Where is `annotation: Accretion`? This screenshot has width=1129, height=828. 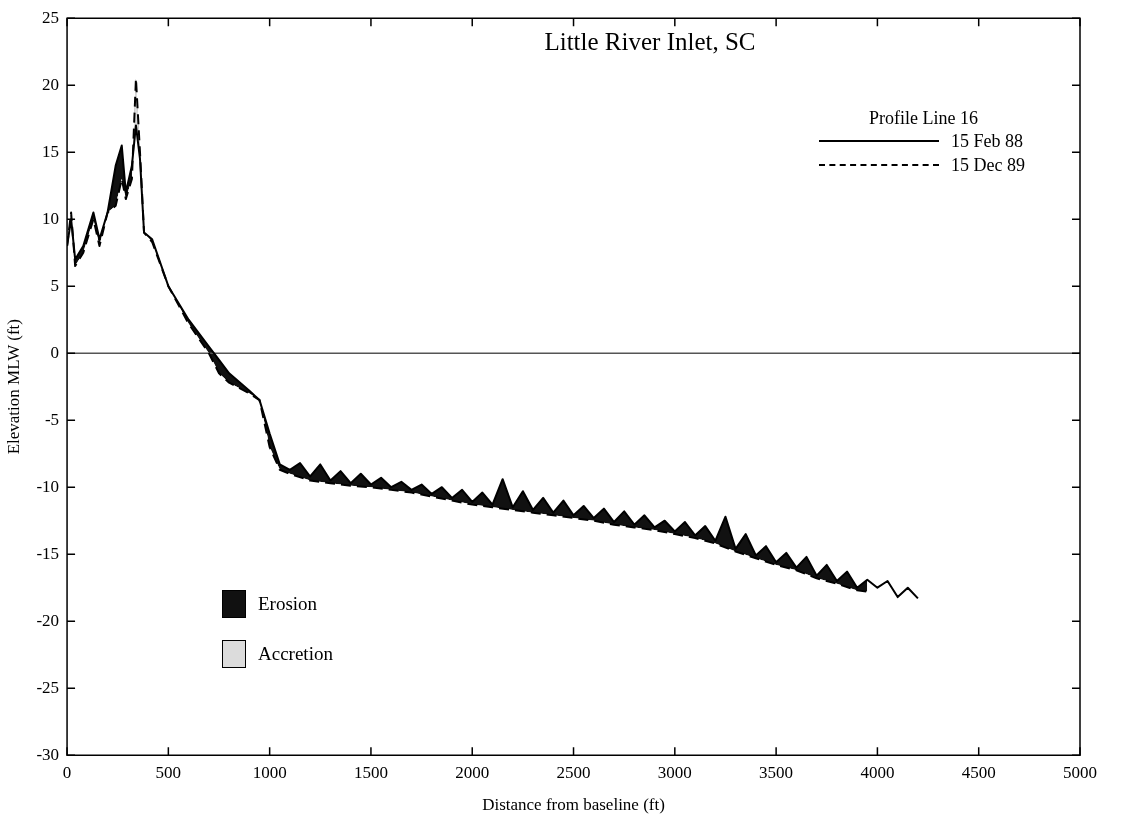
annotation: Accretion is located at coordinates (295, 654).